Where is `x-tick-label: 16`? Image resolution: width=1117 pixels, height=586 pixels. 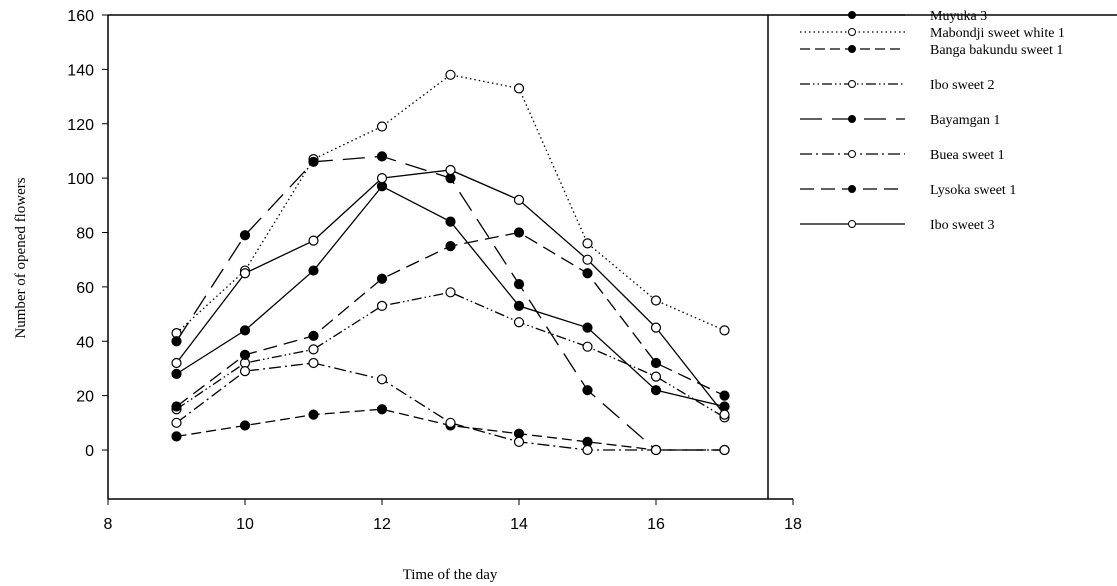 x-tick-label: 16 is located at coordinates (656, 524).